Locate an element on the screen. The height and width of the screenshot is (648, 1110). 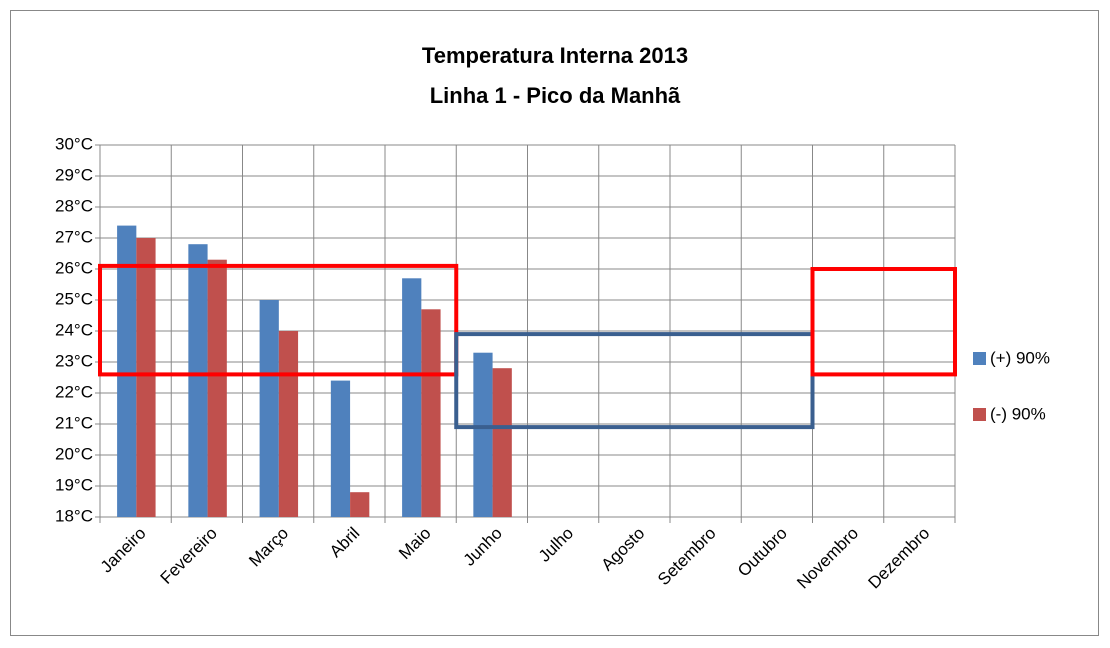
chart-title: Temperatura Interna 2013 is located at coordinates (555, 55).